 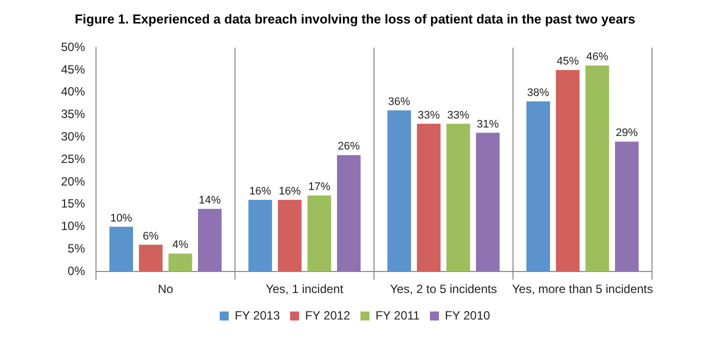 I want to click on data-label: 31%, so click(x=488, y=124).